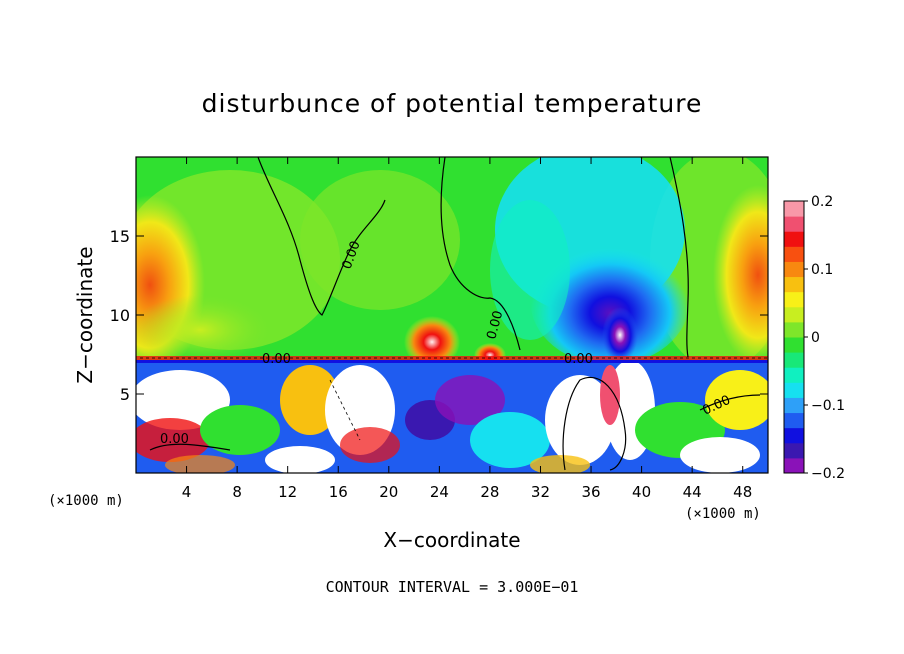 This screenshot has height=654, width=904. I want to click on colorbar-ticks: 0.2 0.1 0 −0.1 −0.2, so click(824, 338).